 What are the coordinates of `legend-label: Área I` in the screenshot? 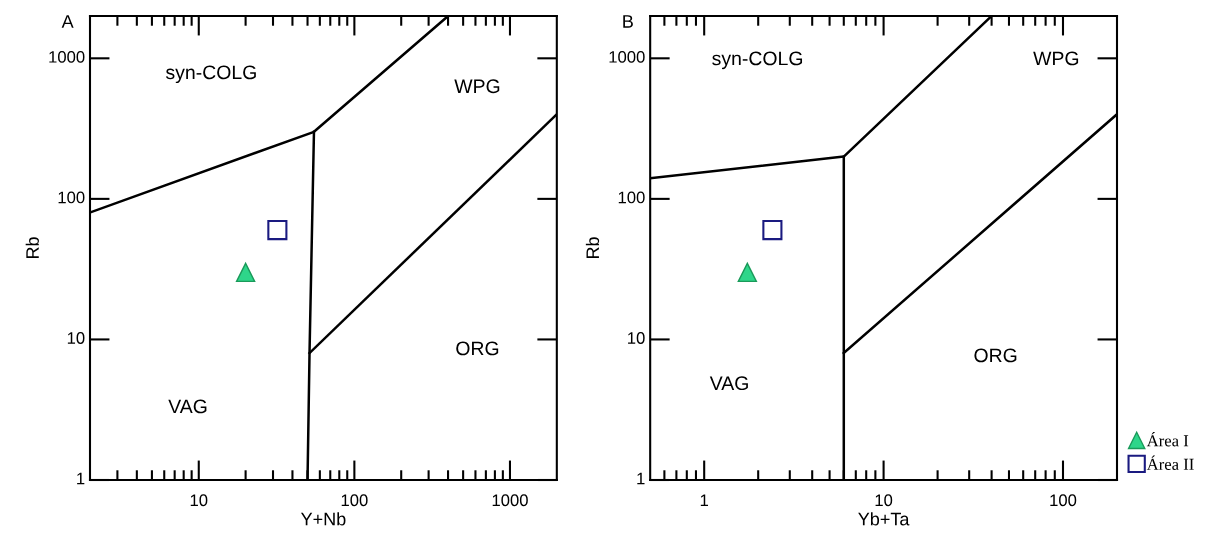 It's located at (1167, 439).